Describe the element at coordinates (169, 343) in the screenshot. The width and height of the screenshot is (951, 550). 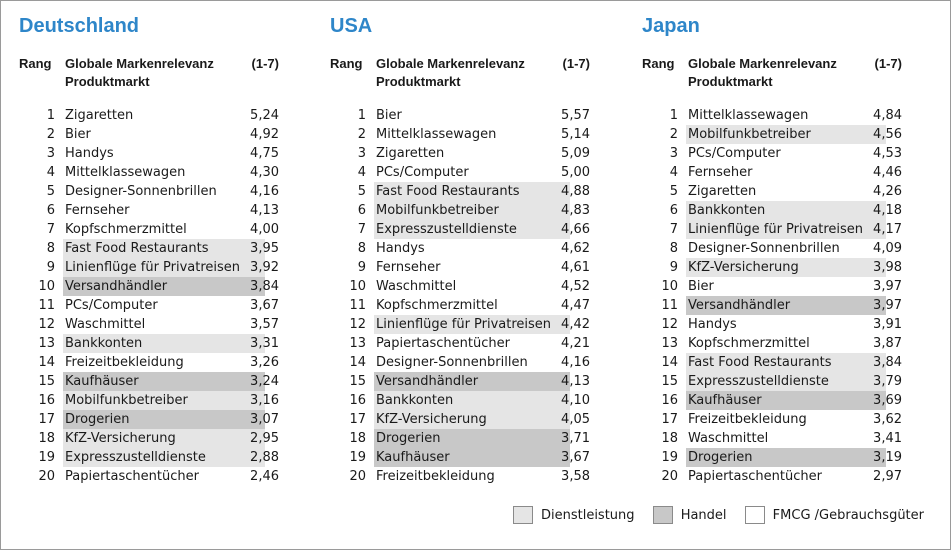
I see `table-row: 13 Bankkonten 3,31` at that location.